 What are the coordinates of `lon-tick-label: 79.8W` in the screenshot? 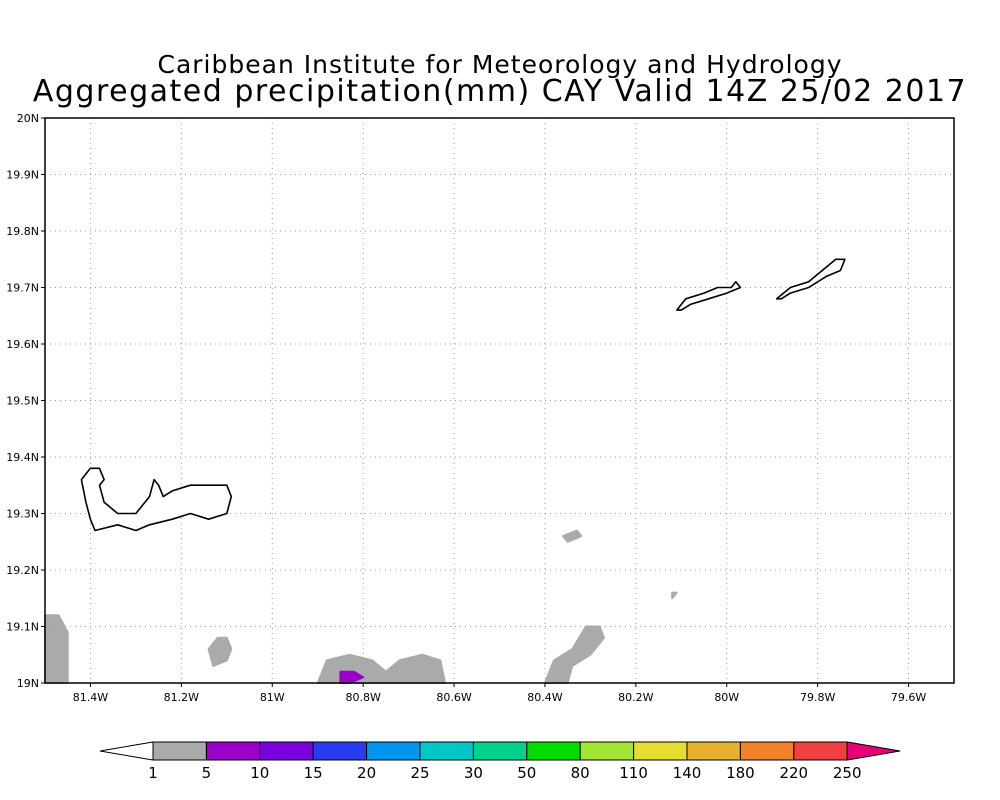 It's located at (817, 697).